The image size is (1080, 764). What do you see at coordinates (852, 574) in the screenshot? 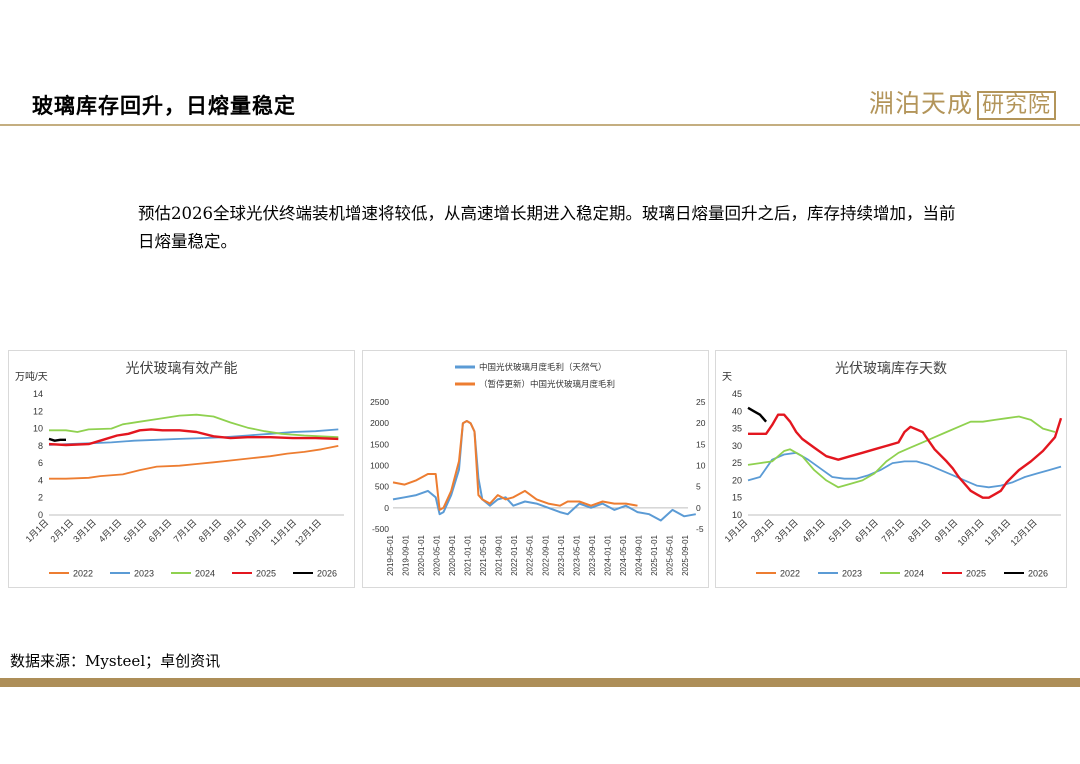
I see `inventory-legend-label: 2023` at bounding box center [852, 574].